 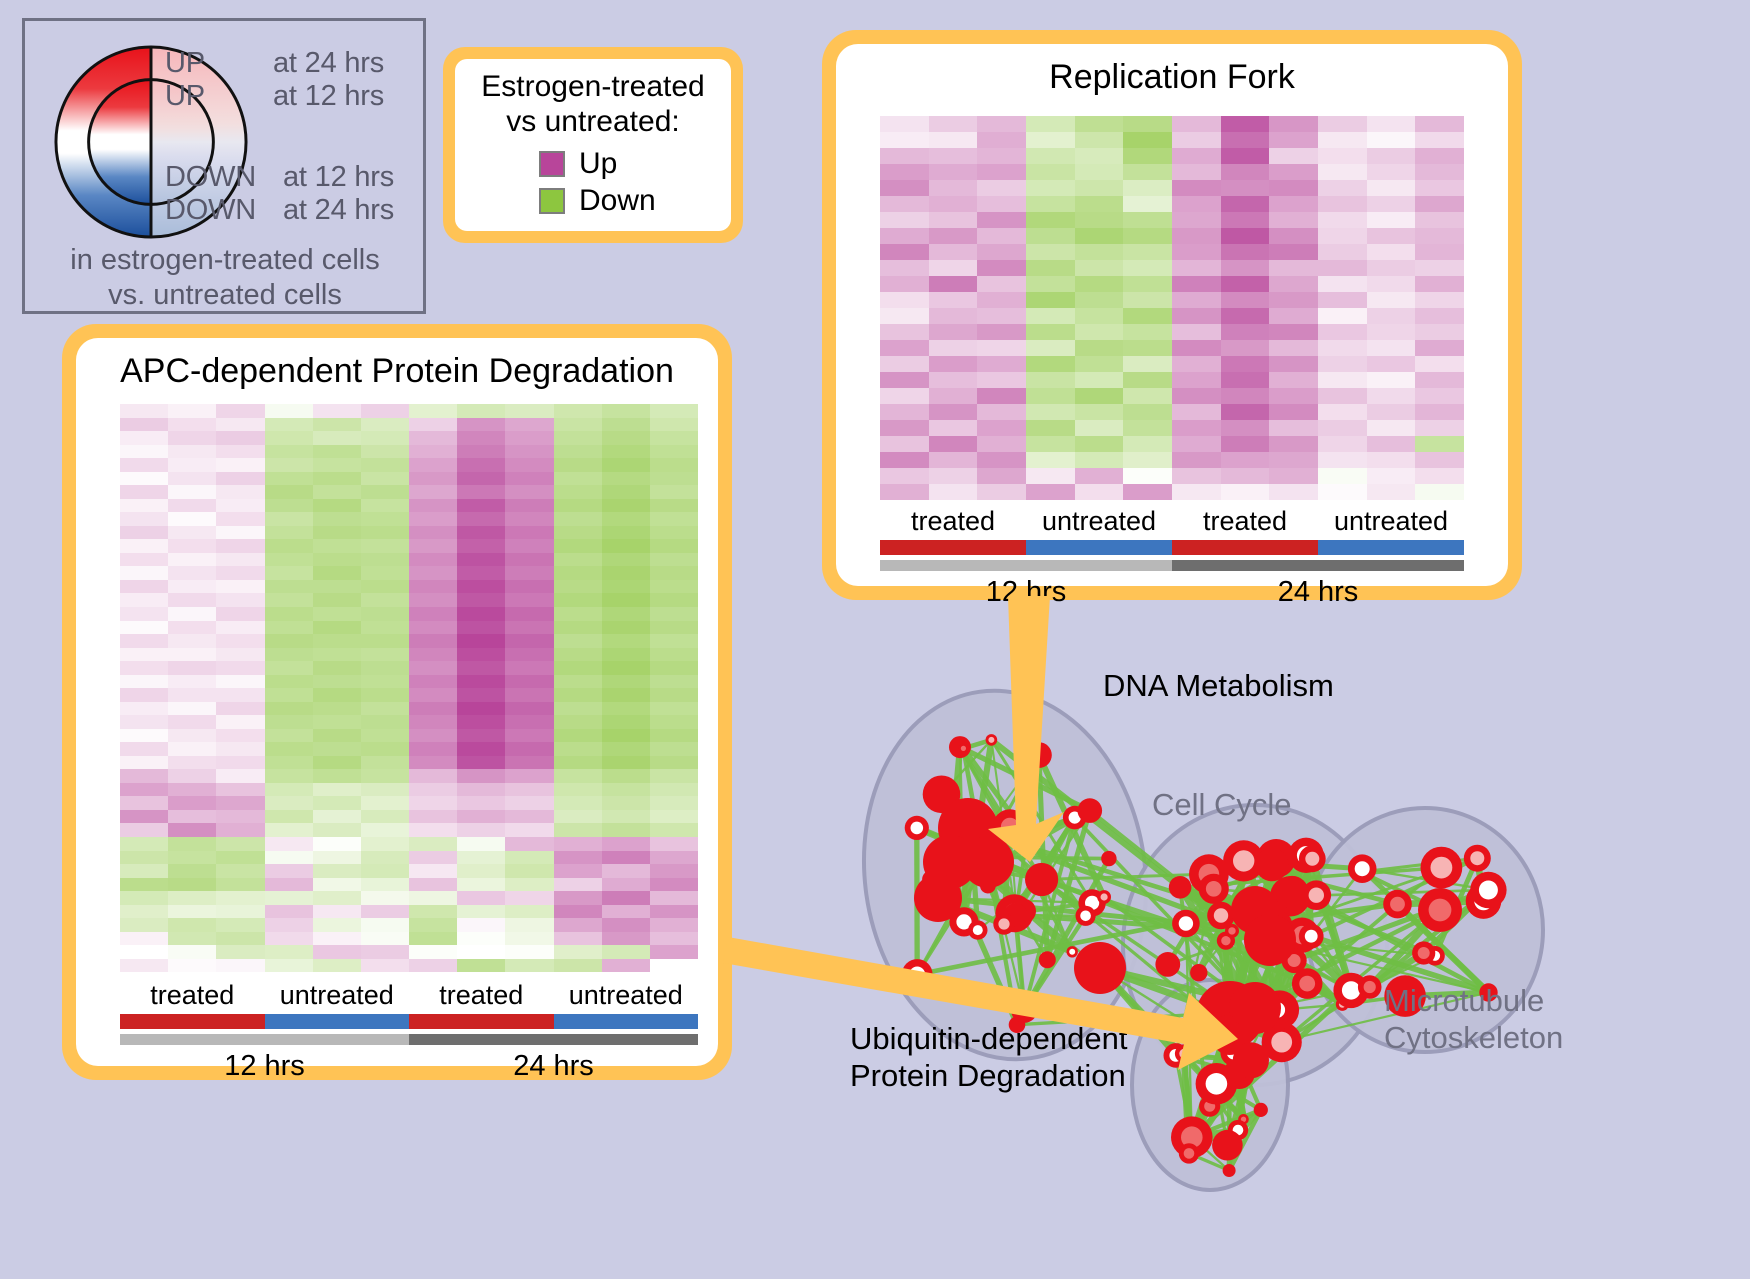 I want to click on axis-group-bars-rf, so click(x=1172, y=547).